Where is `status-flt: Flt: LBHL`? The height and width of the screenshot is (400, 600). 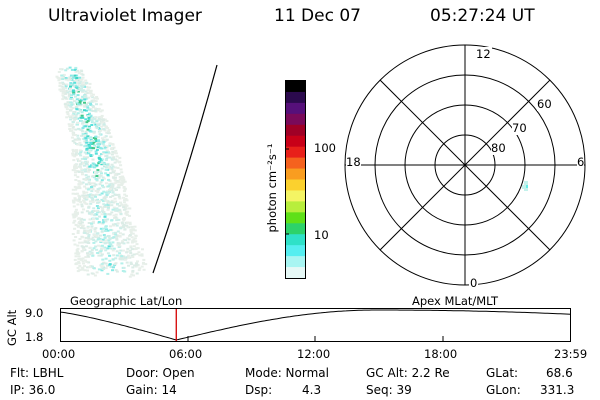
status-flt: Flt: LBHL is located at coordinates (37, 373).